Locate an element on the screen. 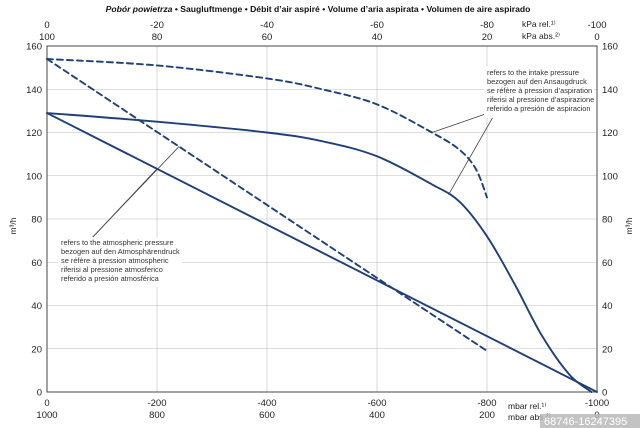  x-tick-top-rel: -20 is located at coordinates (157, 25).